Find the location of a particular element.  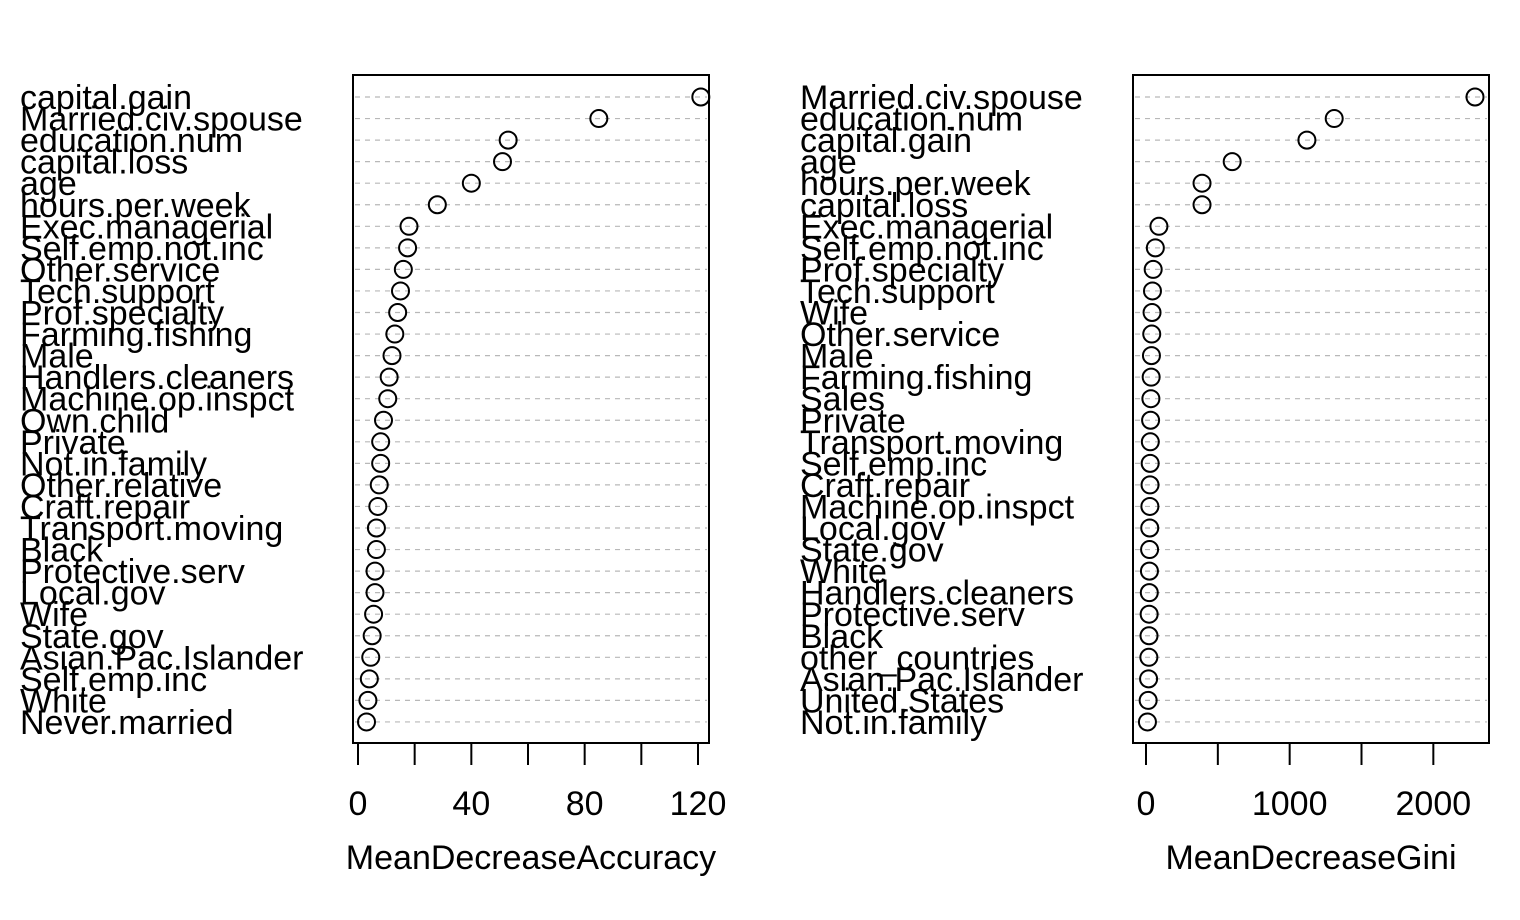

x-tick-label: 80 is located at coordinates (585, 804).